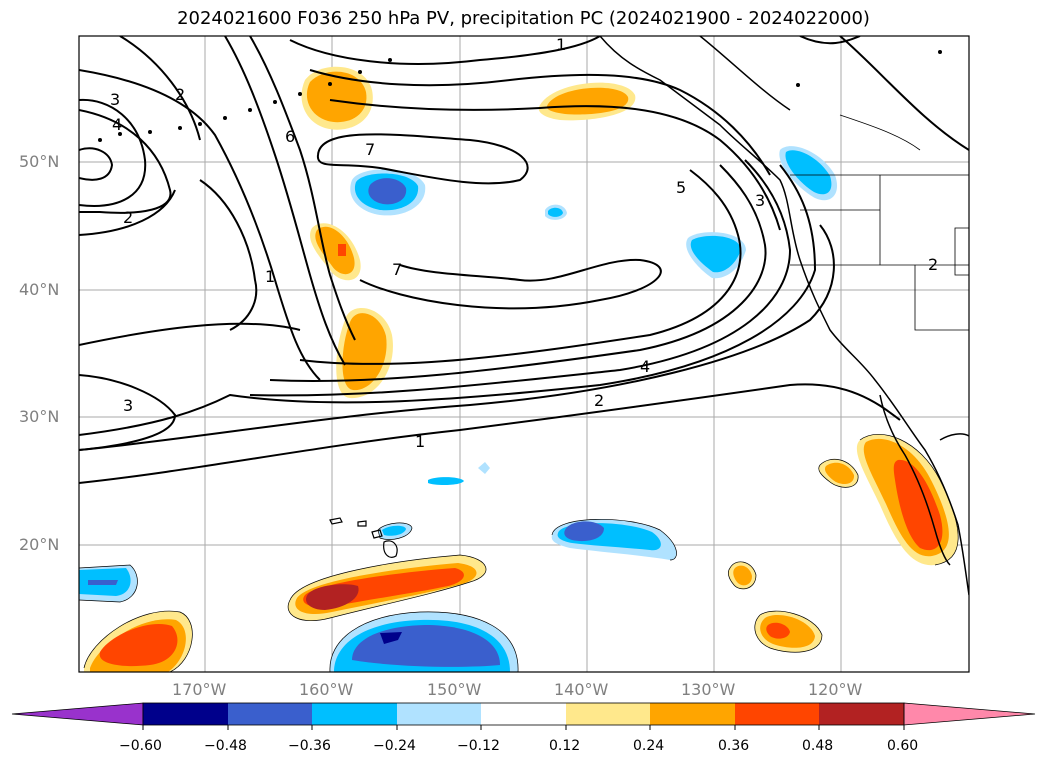  I want to click on lon-label: 170°W, so click(199, 689).